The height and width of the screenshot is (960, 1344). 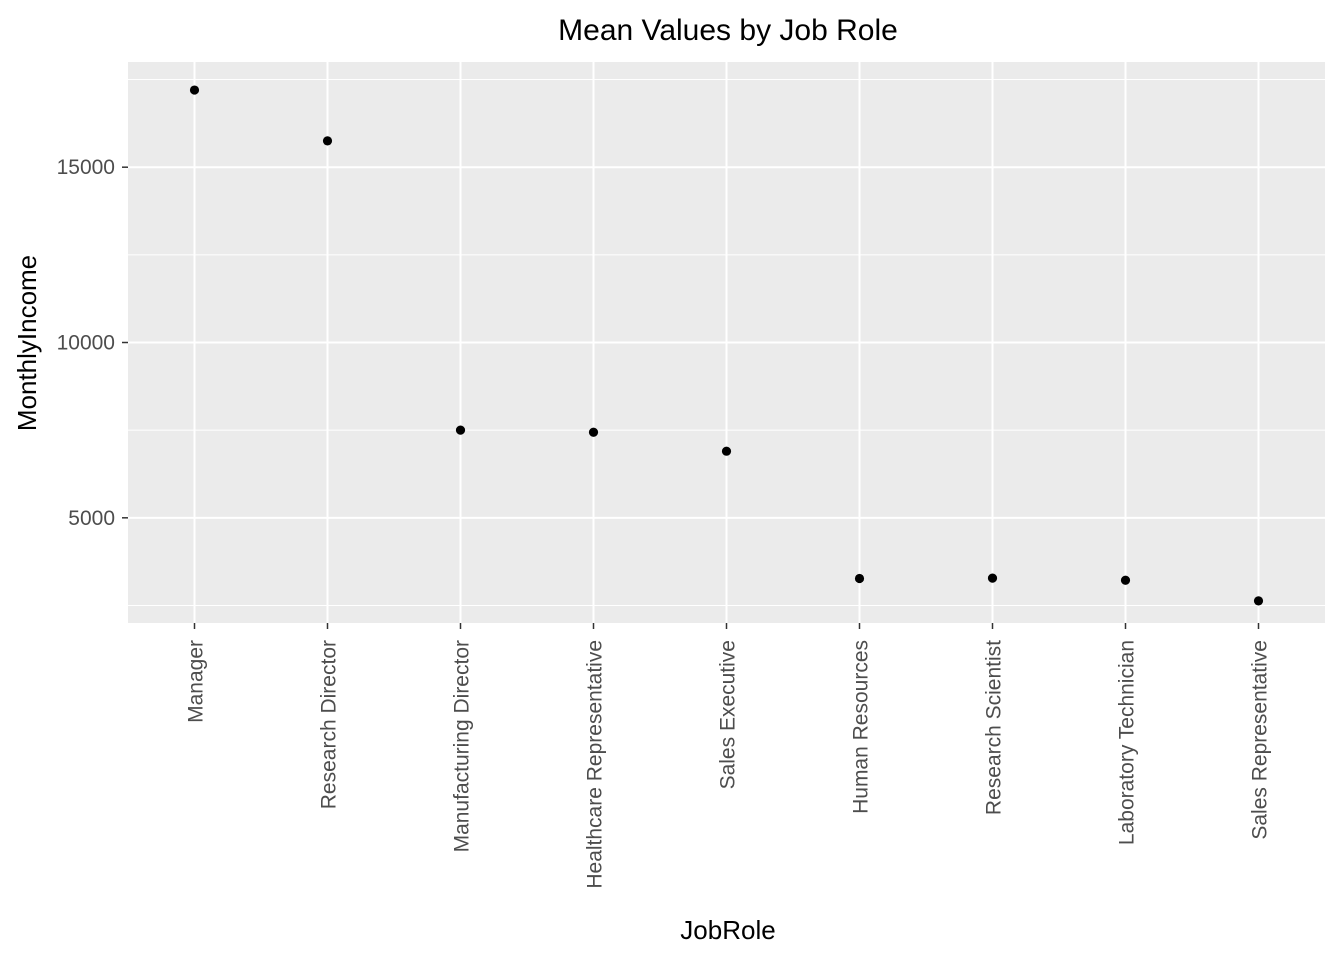 I want to click on x-tick-label-4: Sales Executive, so click(x=728, y=714).